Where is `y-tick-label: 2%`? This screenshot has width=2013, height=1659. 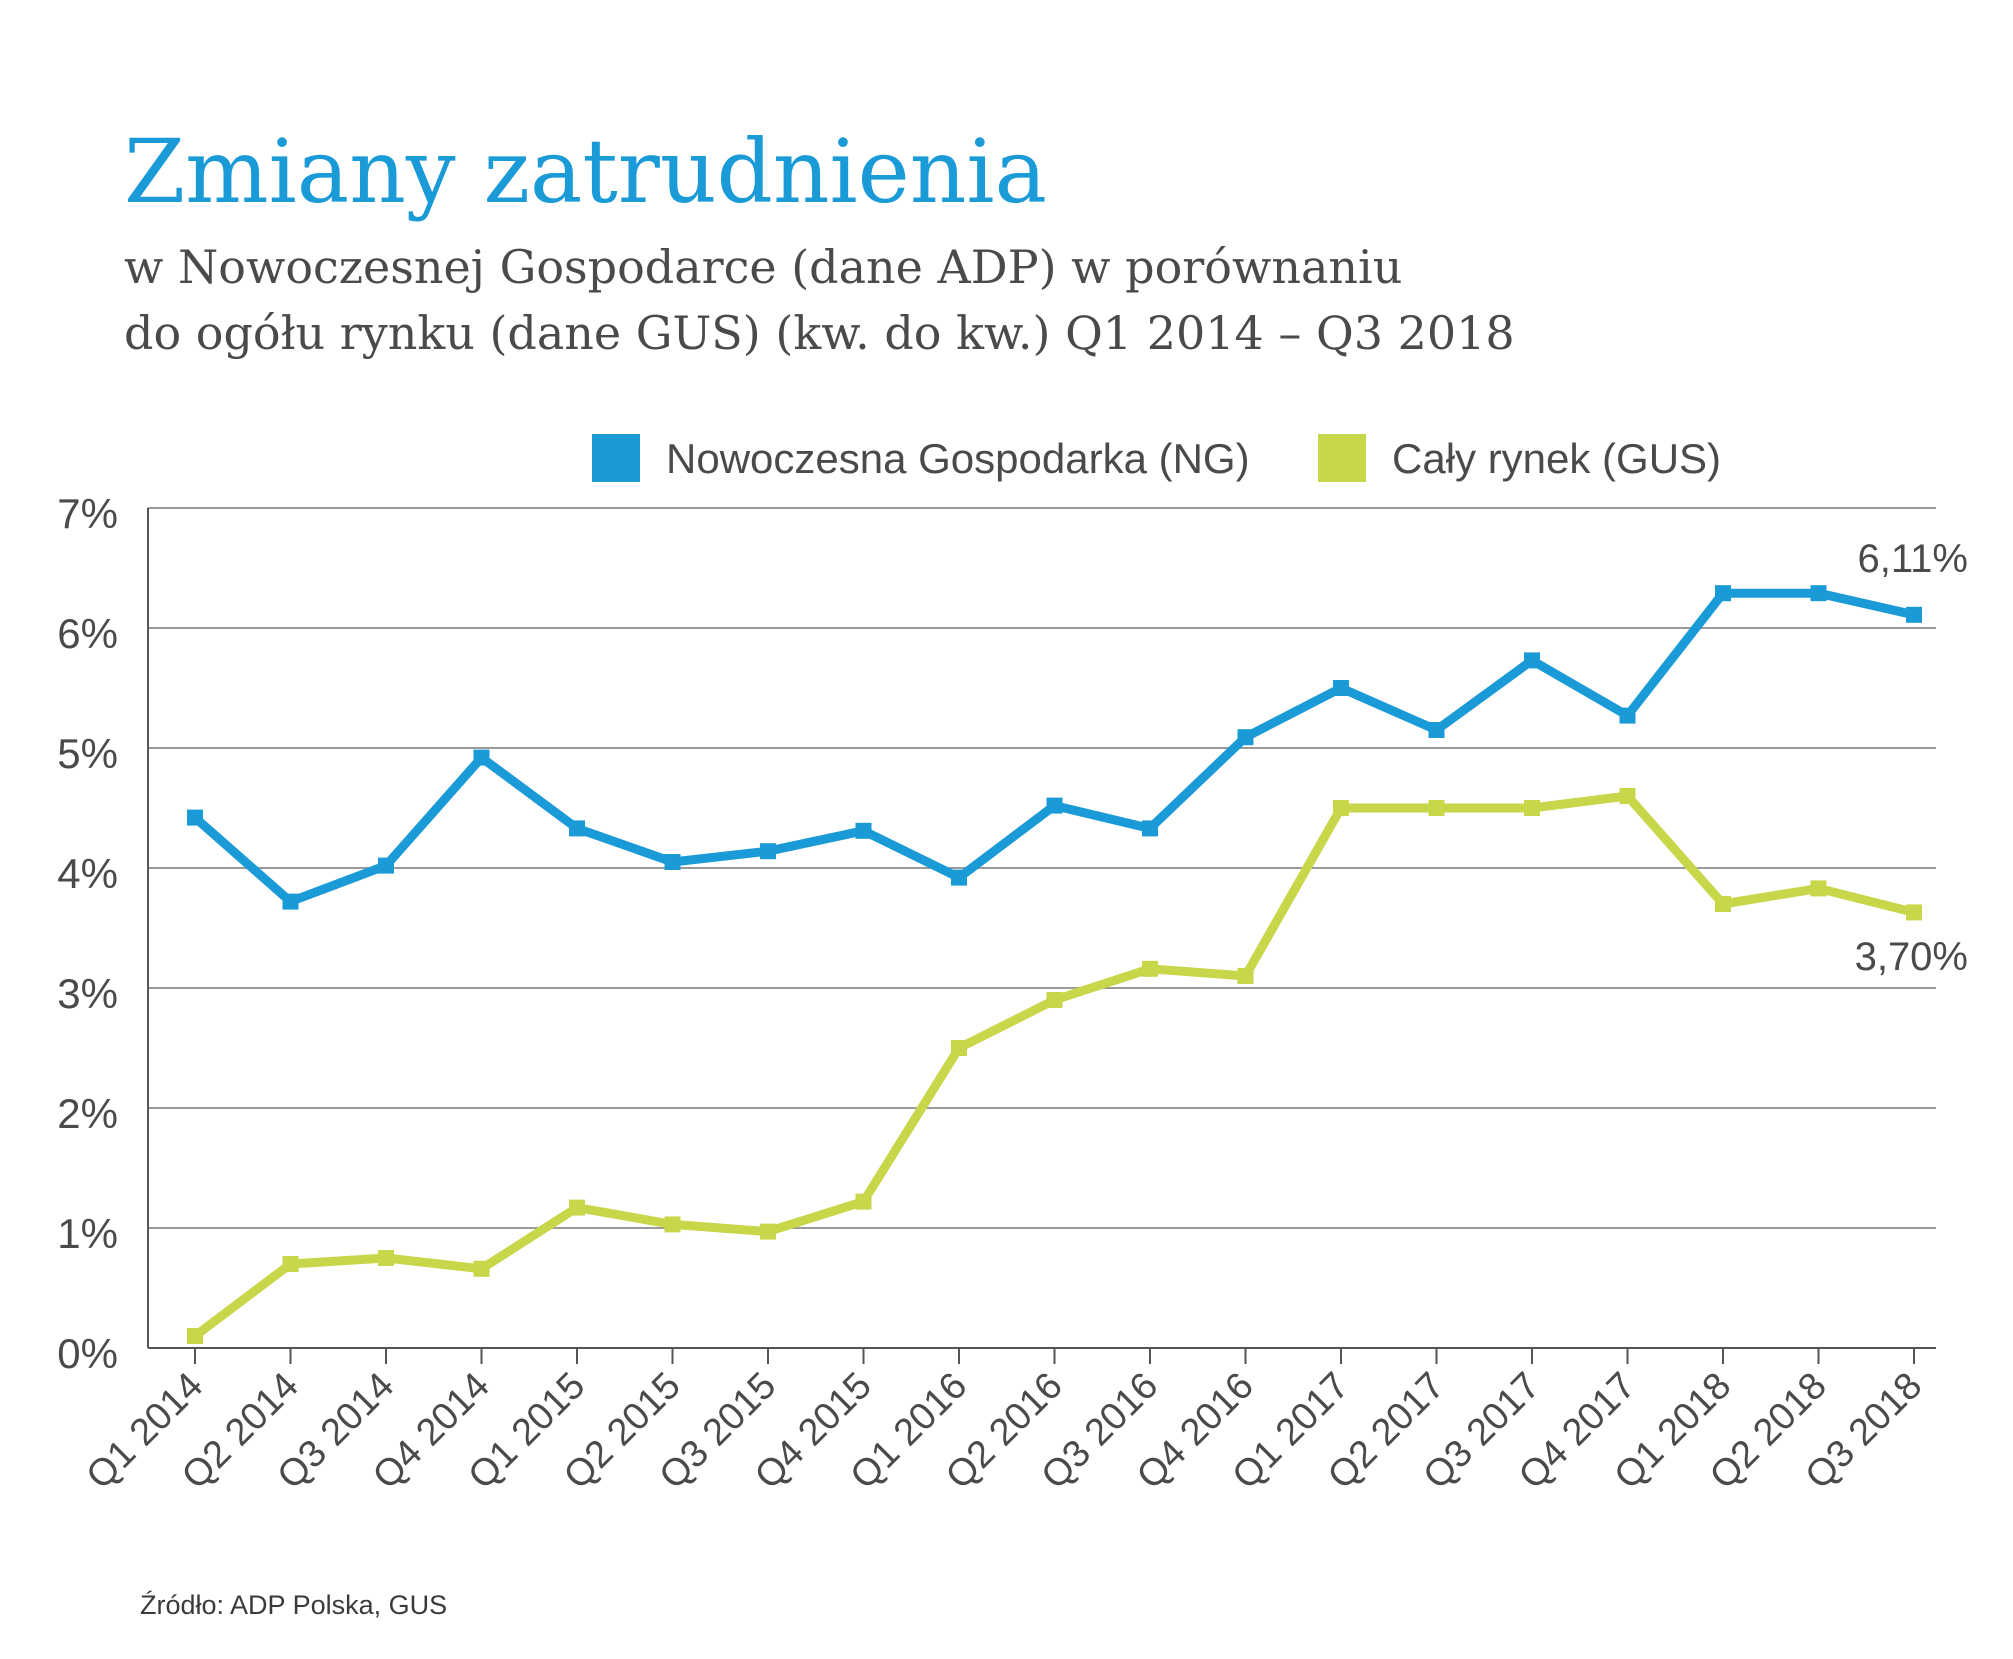
y-tick-label: 2% is located at coordinates (87, 1113).